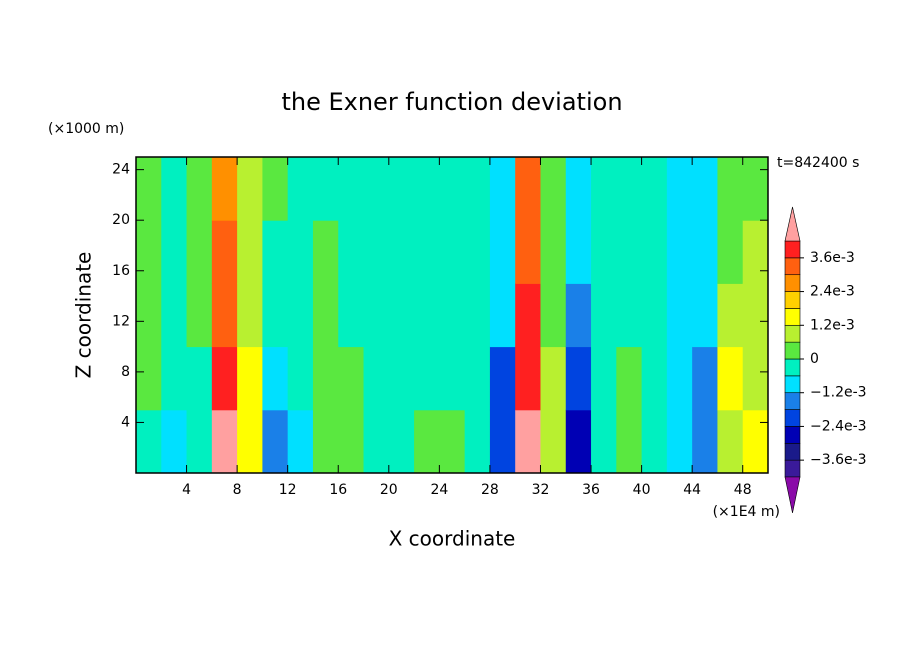  Describe the element at coordinates (832, 292) in the screenshot. I see `colorbar-label: 2.4e-3` at that location.